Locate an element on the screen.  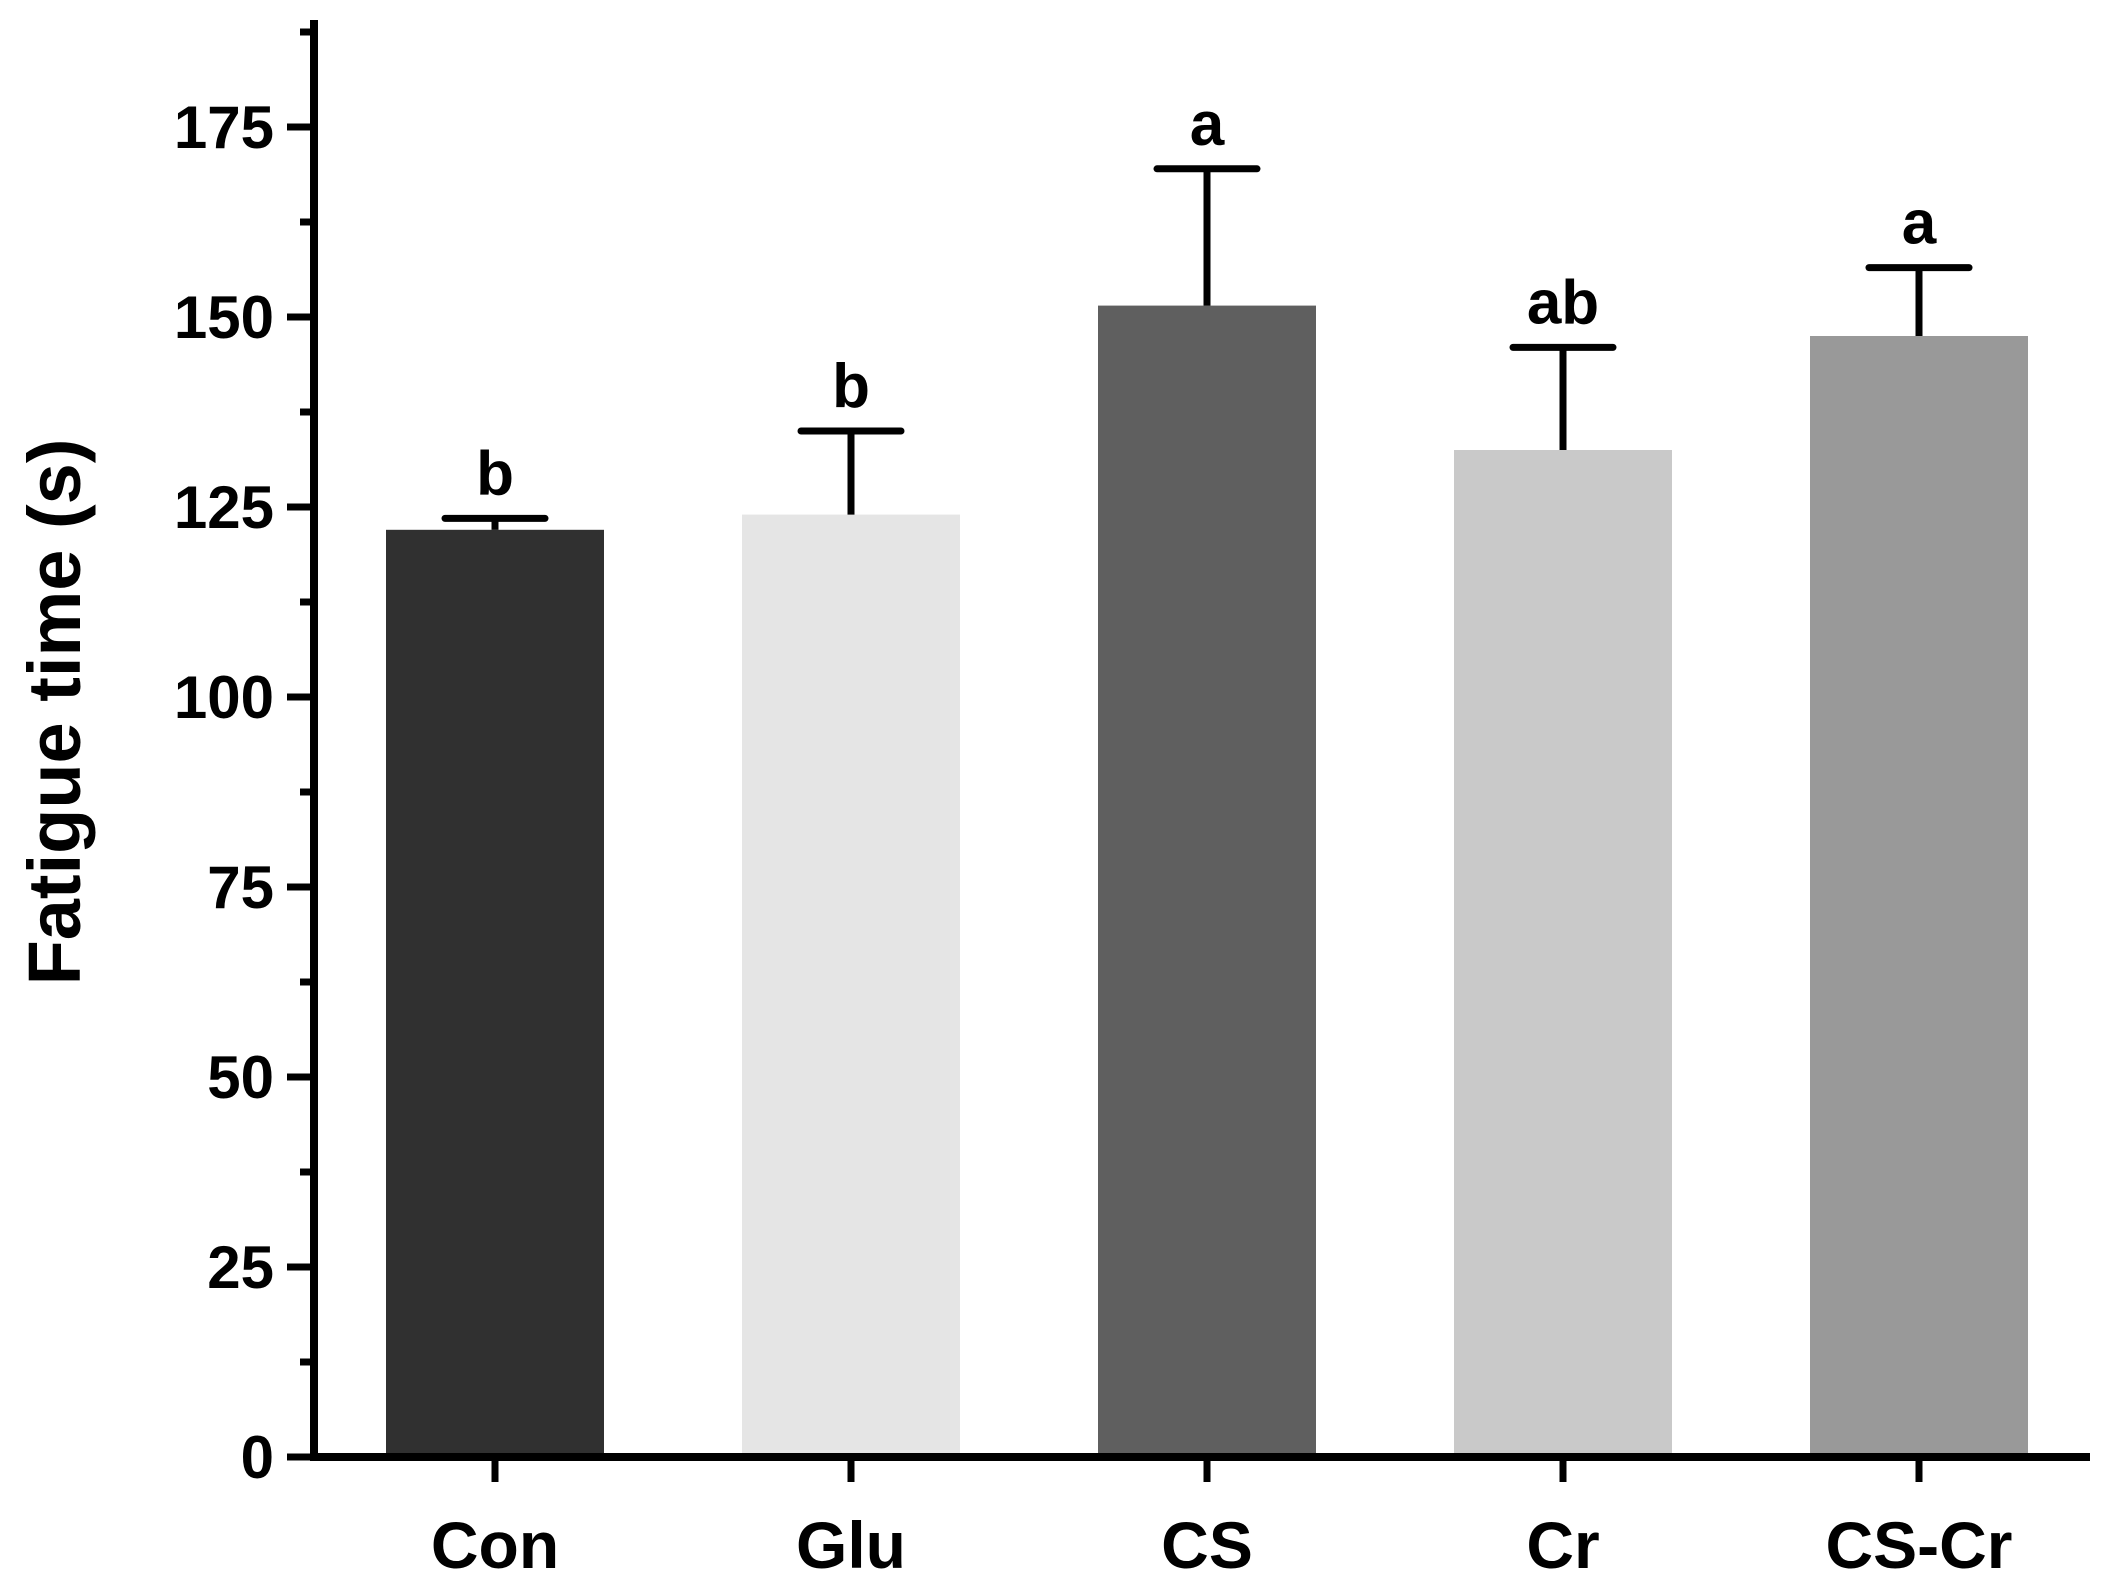
bar-cs is located at coordinates (1207, 881).